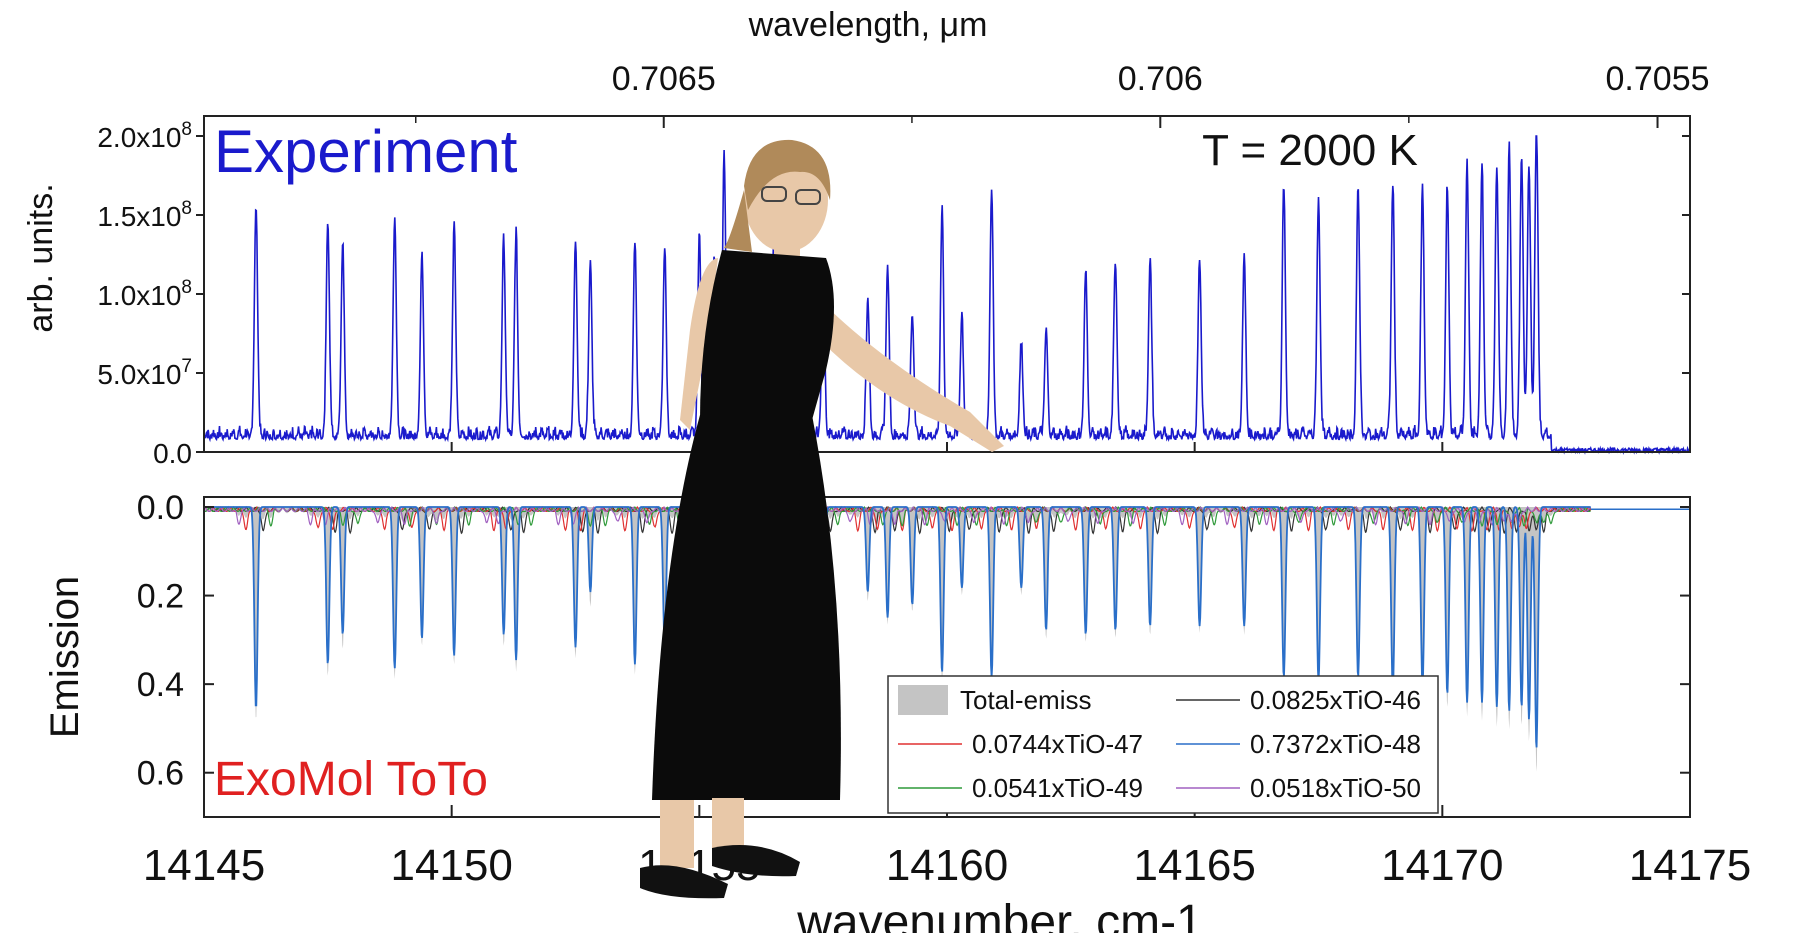 The height and width of the screenshot is (933, 1800). I want to click on bottom-y-tick-label: 0.2, so click(160, 597).